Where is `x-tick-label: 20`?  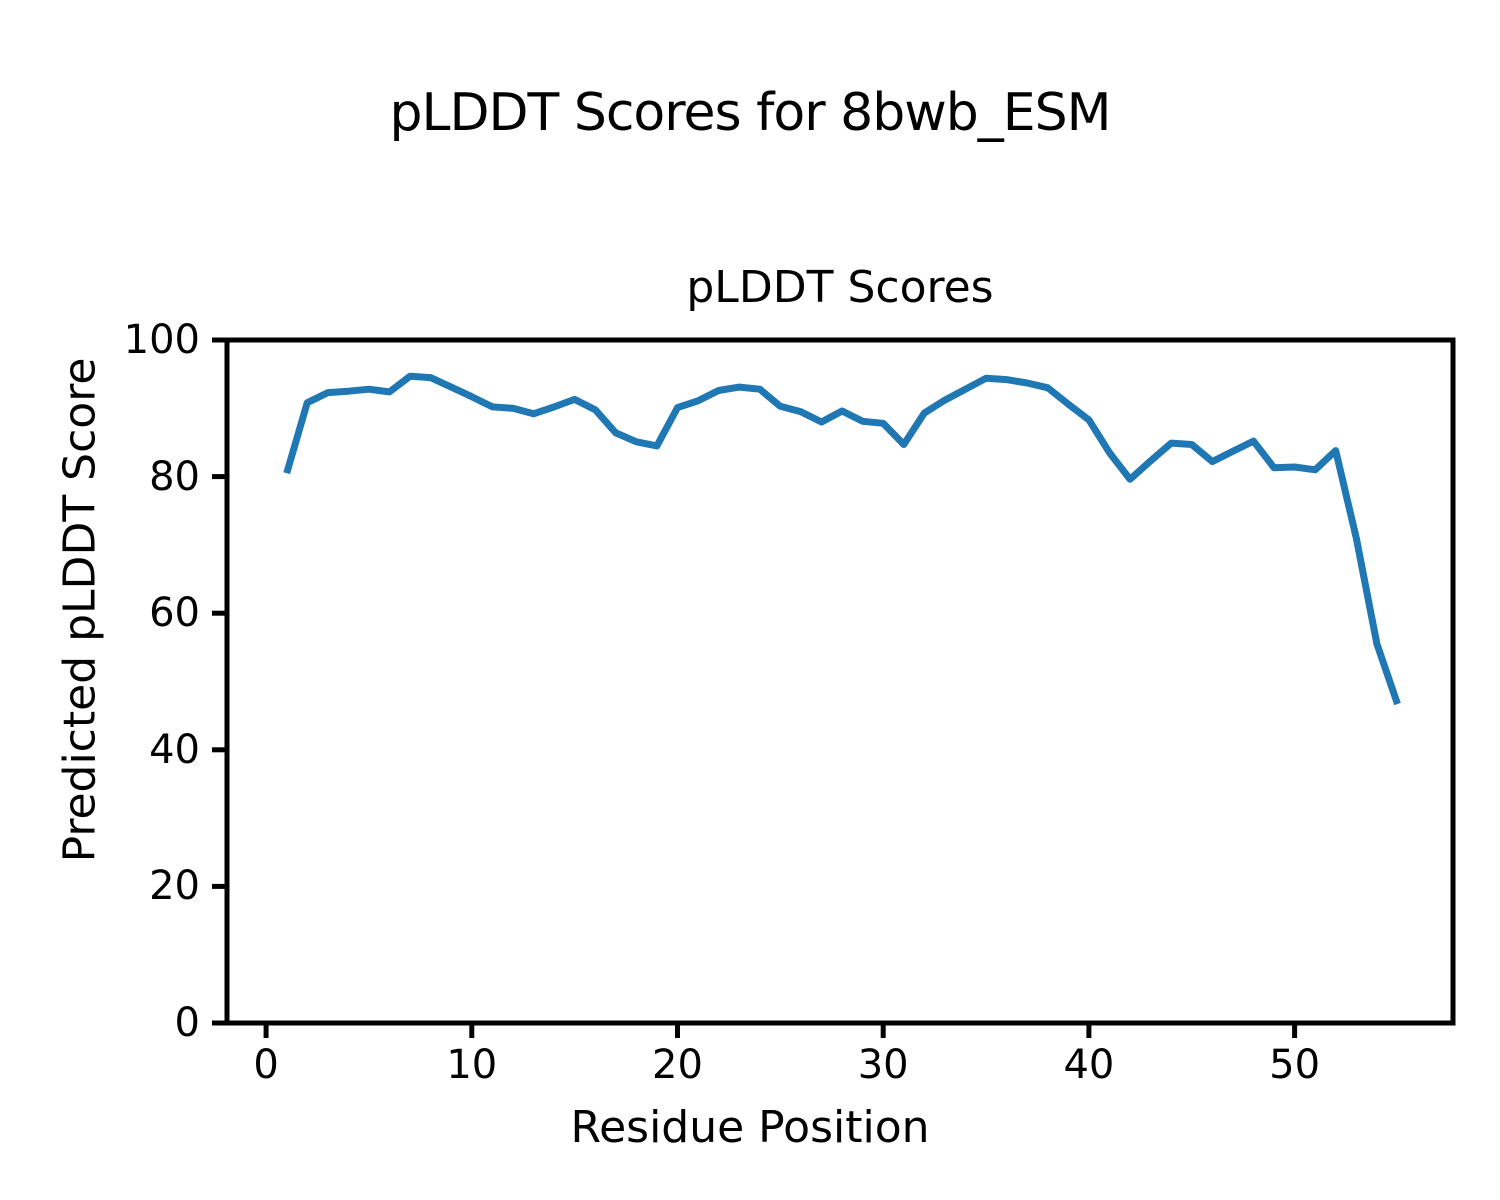
x-tick-label: 20 is located at coordinates (677, 1065).